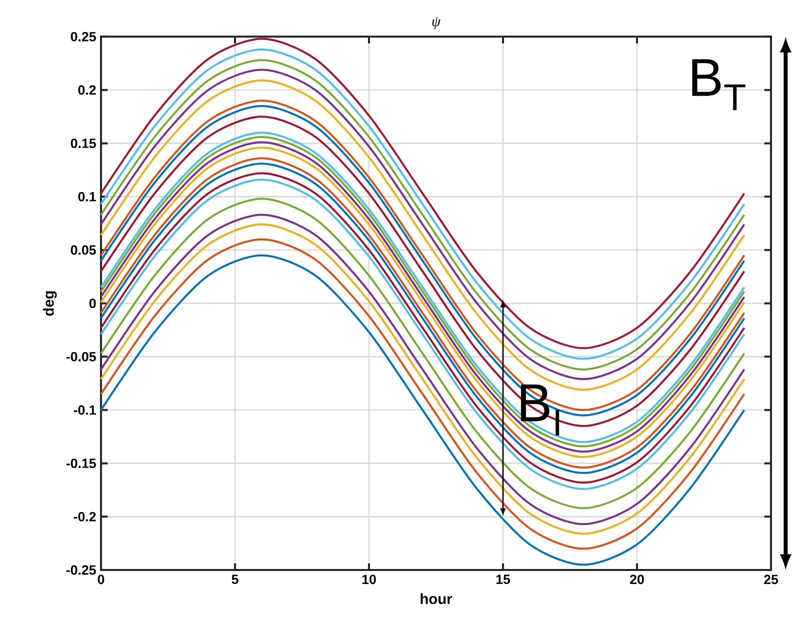 This screenshot has height=633, width=800. Describe the element at coordinates (637, 579) in the screenshot. I see `x-tick-label: 20` at that location.